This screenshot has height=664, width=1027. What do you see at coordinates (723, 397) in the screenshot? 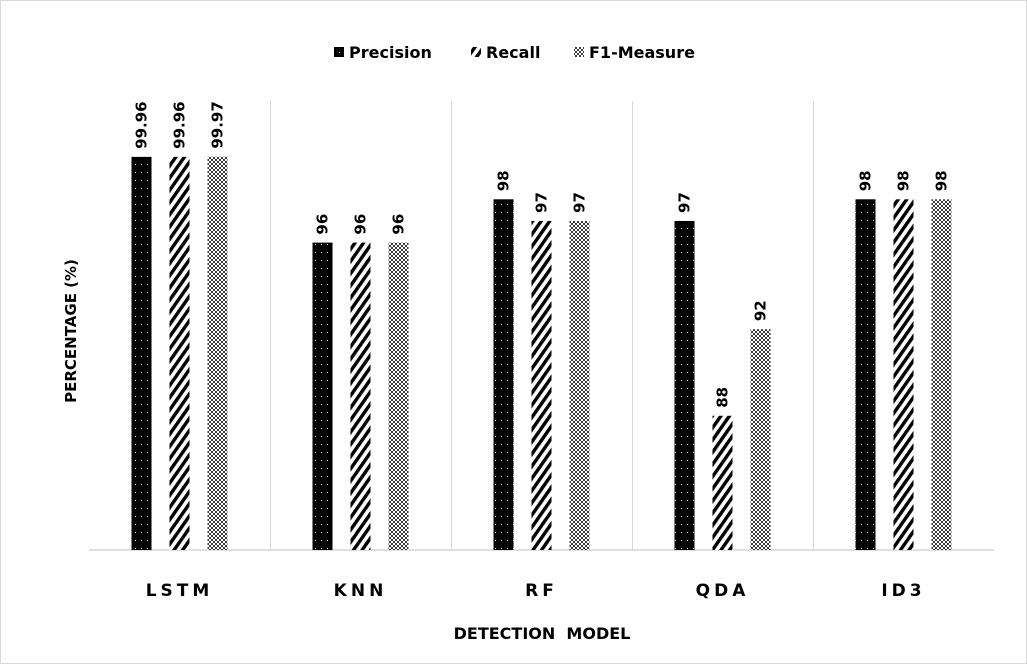
I see `data-label-recall-qda: 88` at bounding box center [723, 397].